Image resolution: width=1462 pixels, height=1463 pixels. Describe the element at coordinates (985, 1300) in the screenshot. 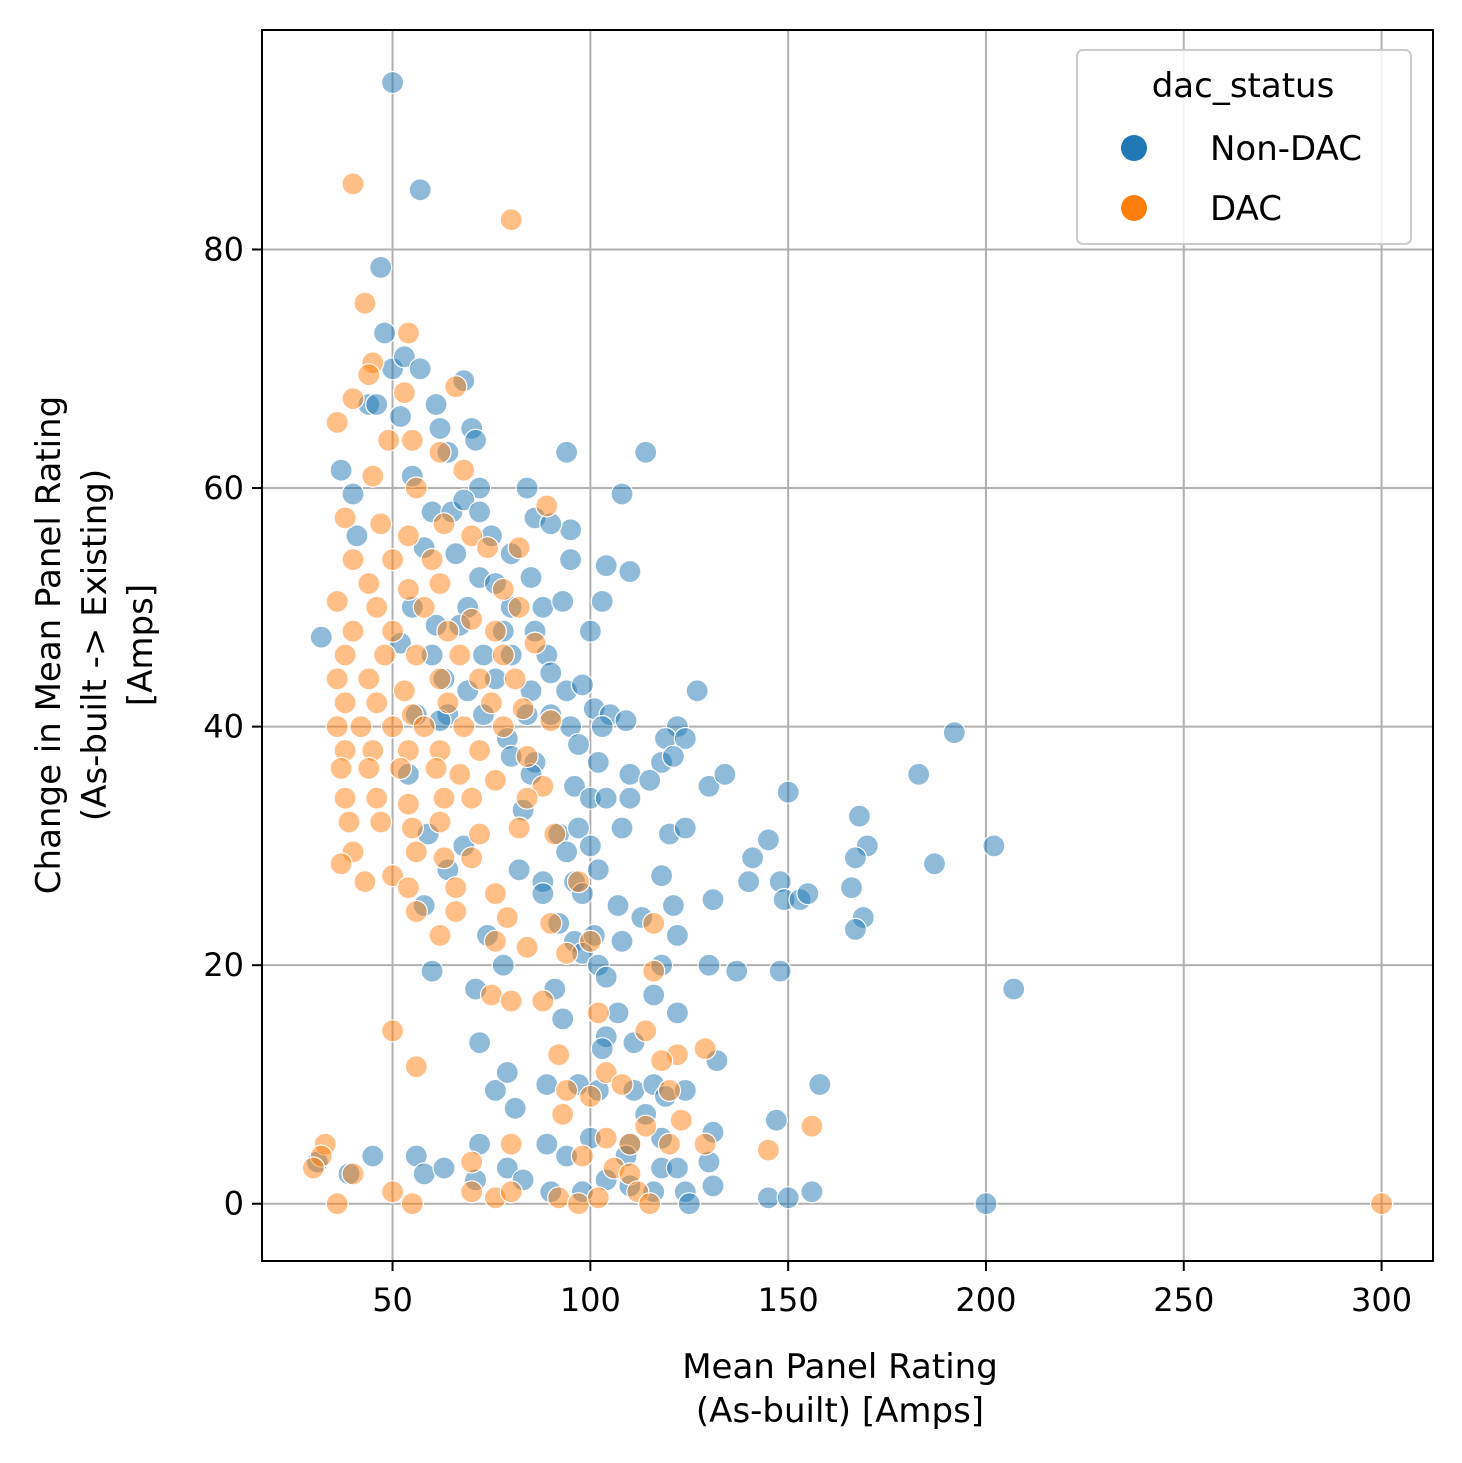

I see `x-tick-label: 200` at that location.